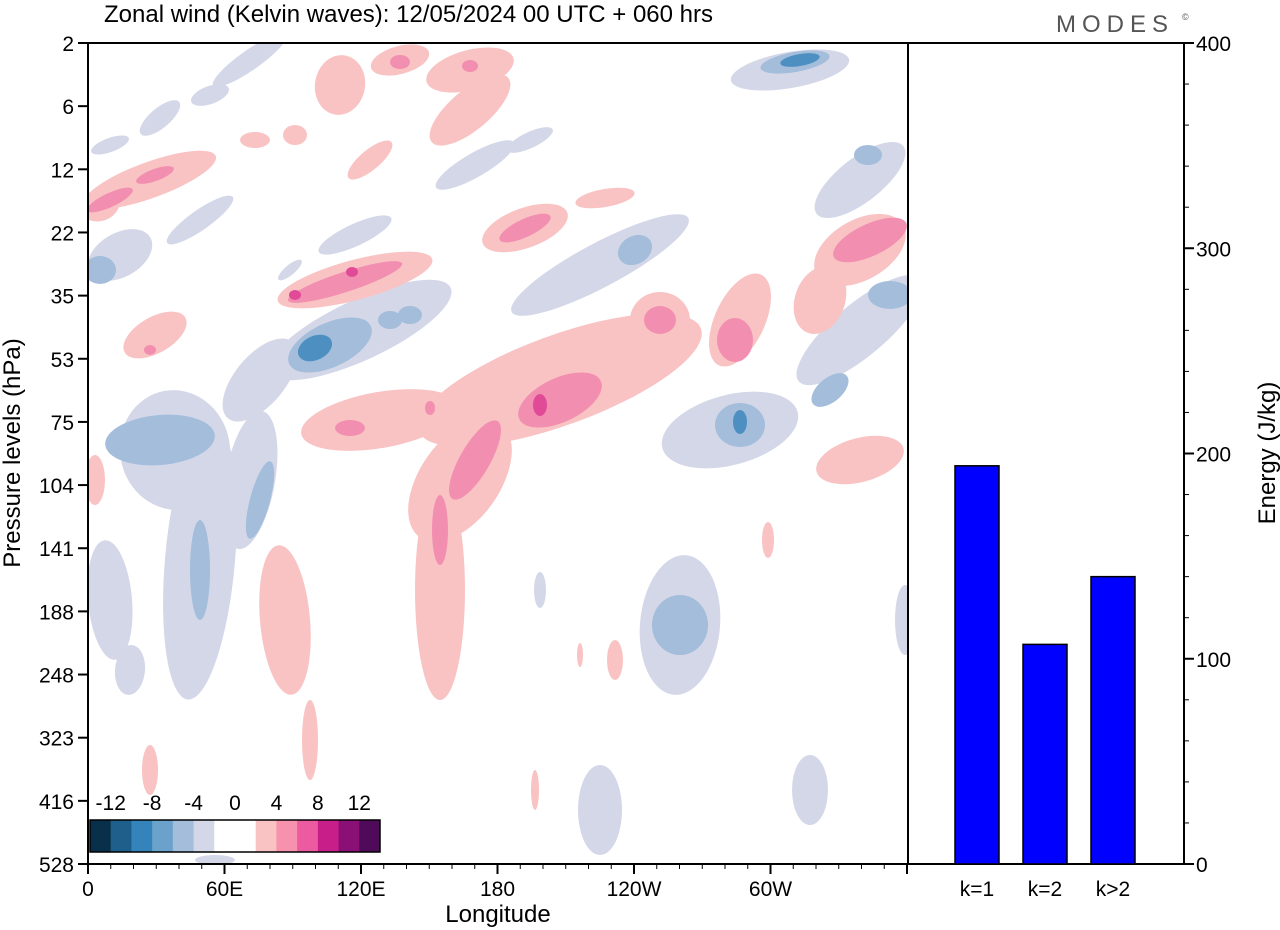  Describe the element at coordinates (770, 889) in the screenshot. I see `x-tick-label: 60W` at that location.